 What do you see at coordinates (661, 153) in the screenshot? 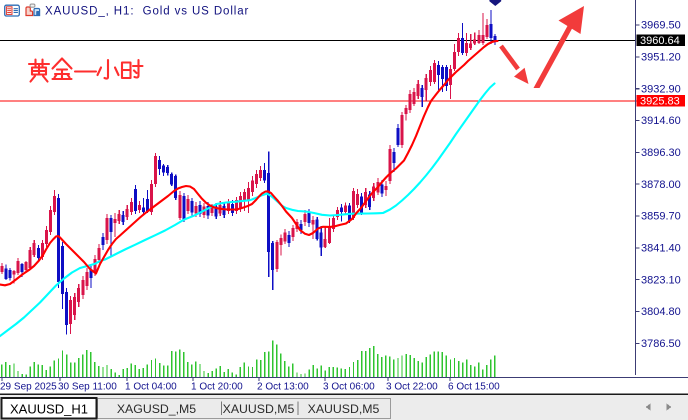
I see `svg-text: 3896.30` at bounding box center [661, 153].